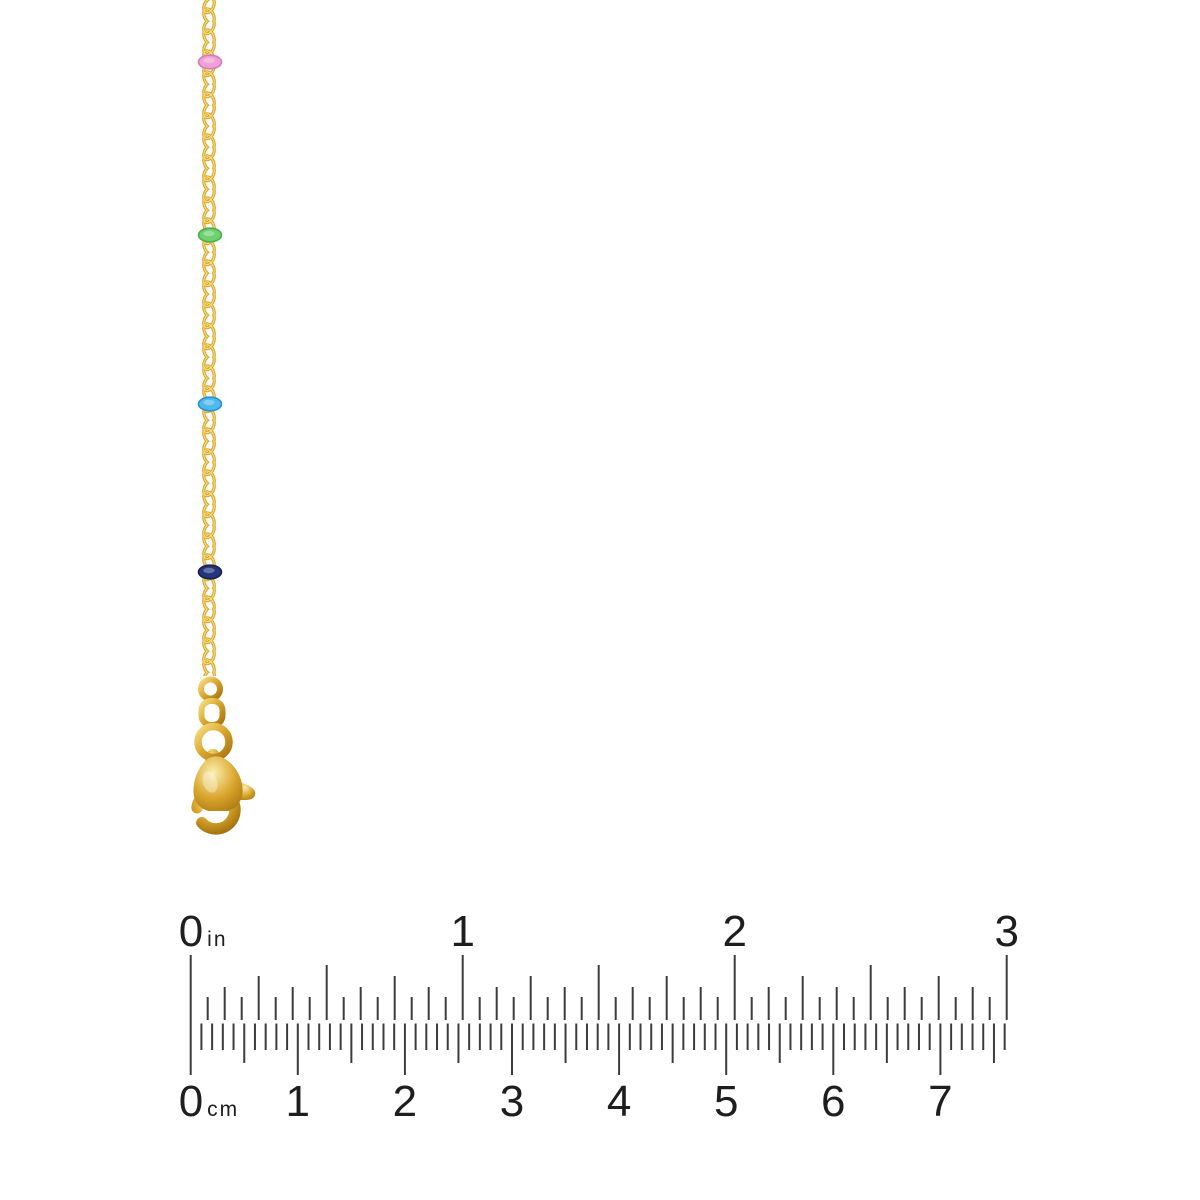 The height and width of the screenshot is (1200, 1200). I want to click on cm-label-2: 2, so click(405, 1102).